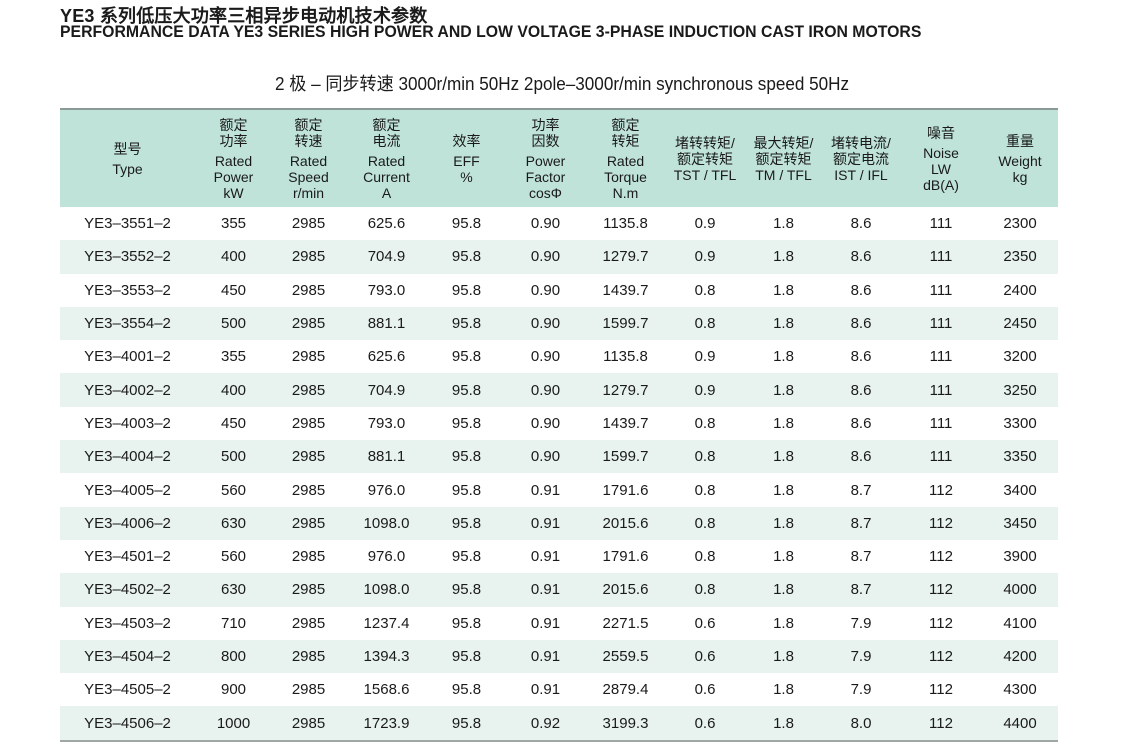  Describe the element at coordinates (545, 423) in the screenshot. I see `table-cell: 0.90` at that location.